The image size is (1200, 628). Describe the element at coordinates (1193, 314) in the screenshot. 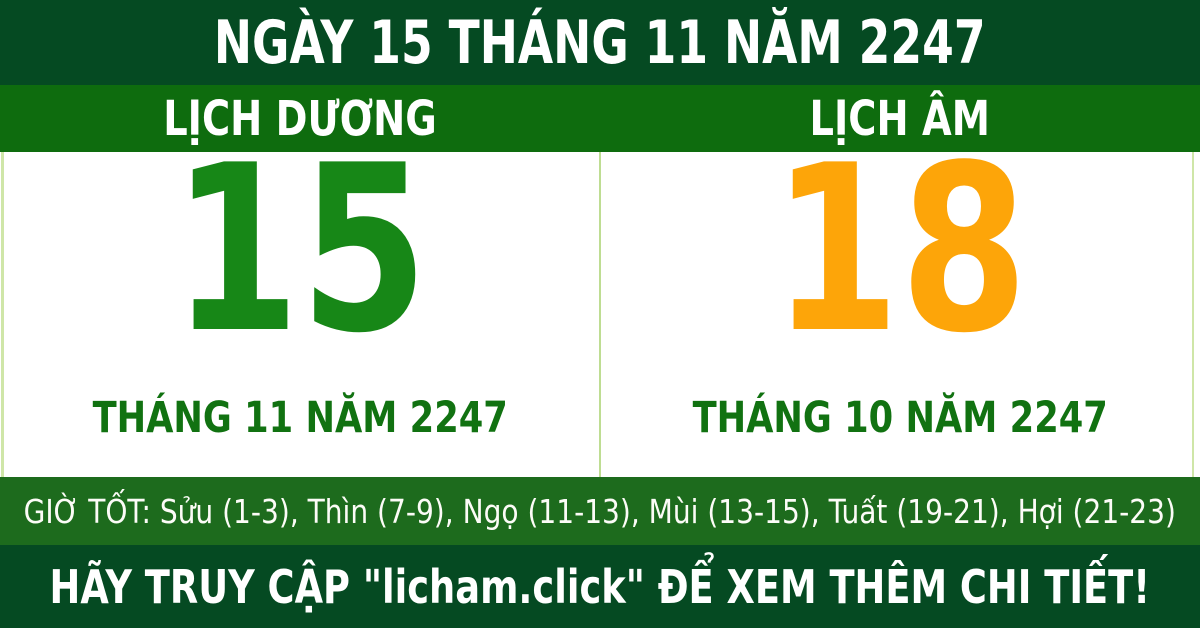

I see `right-edge-border` at that location.